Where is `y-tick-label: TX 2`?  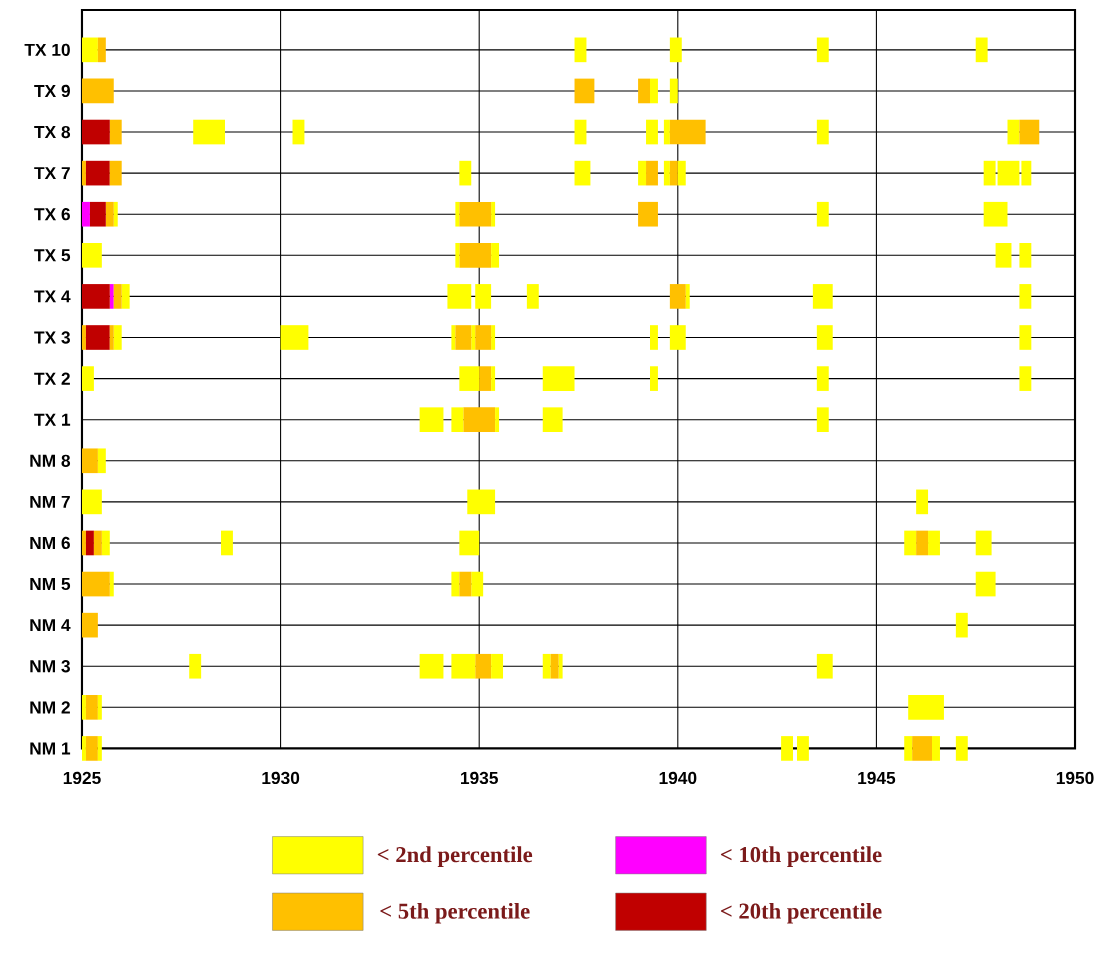 y-tick-label: TX 2 is located at coordinates (52, 378).